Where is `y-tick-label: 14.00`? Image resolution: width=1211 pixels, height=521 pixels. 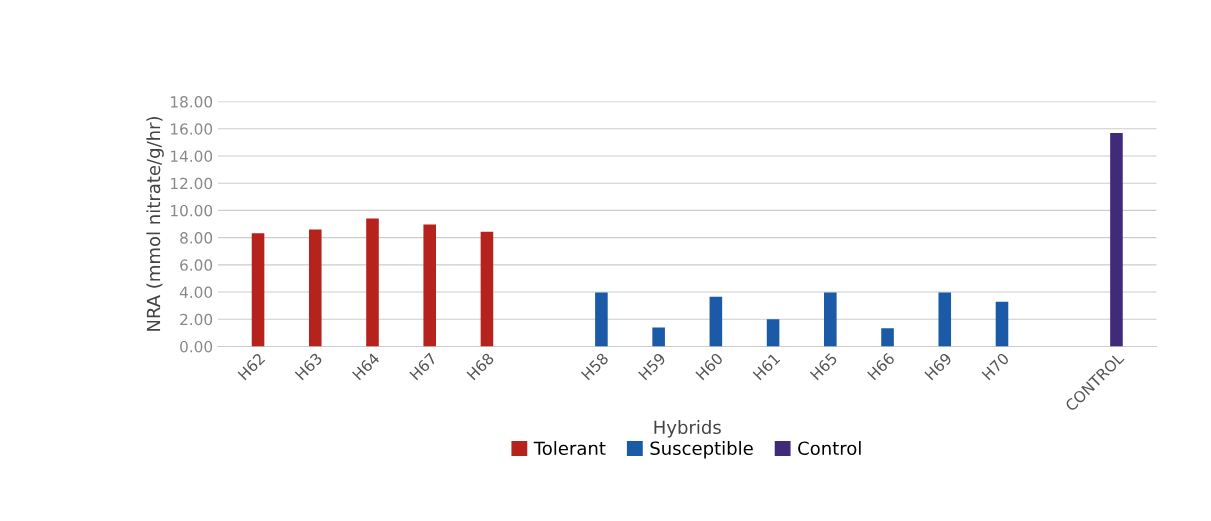 y-tick-label: 14.00 is located at coordinates (192, 156).